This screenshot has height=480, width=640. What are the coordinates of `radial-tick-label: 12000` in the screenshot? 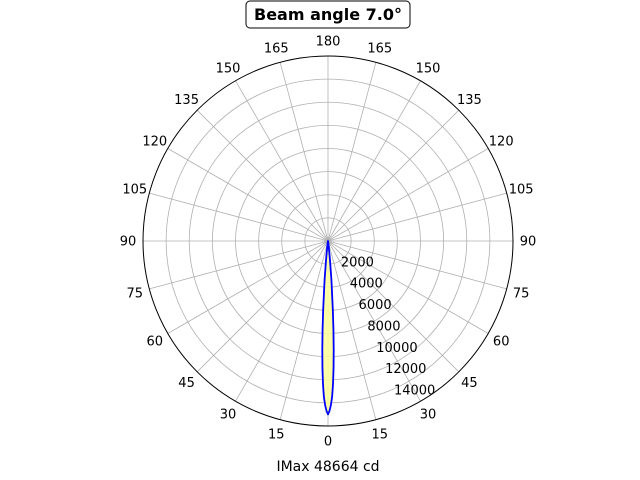 It's located at (405, 369).